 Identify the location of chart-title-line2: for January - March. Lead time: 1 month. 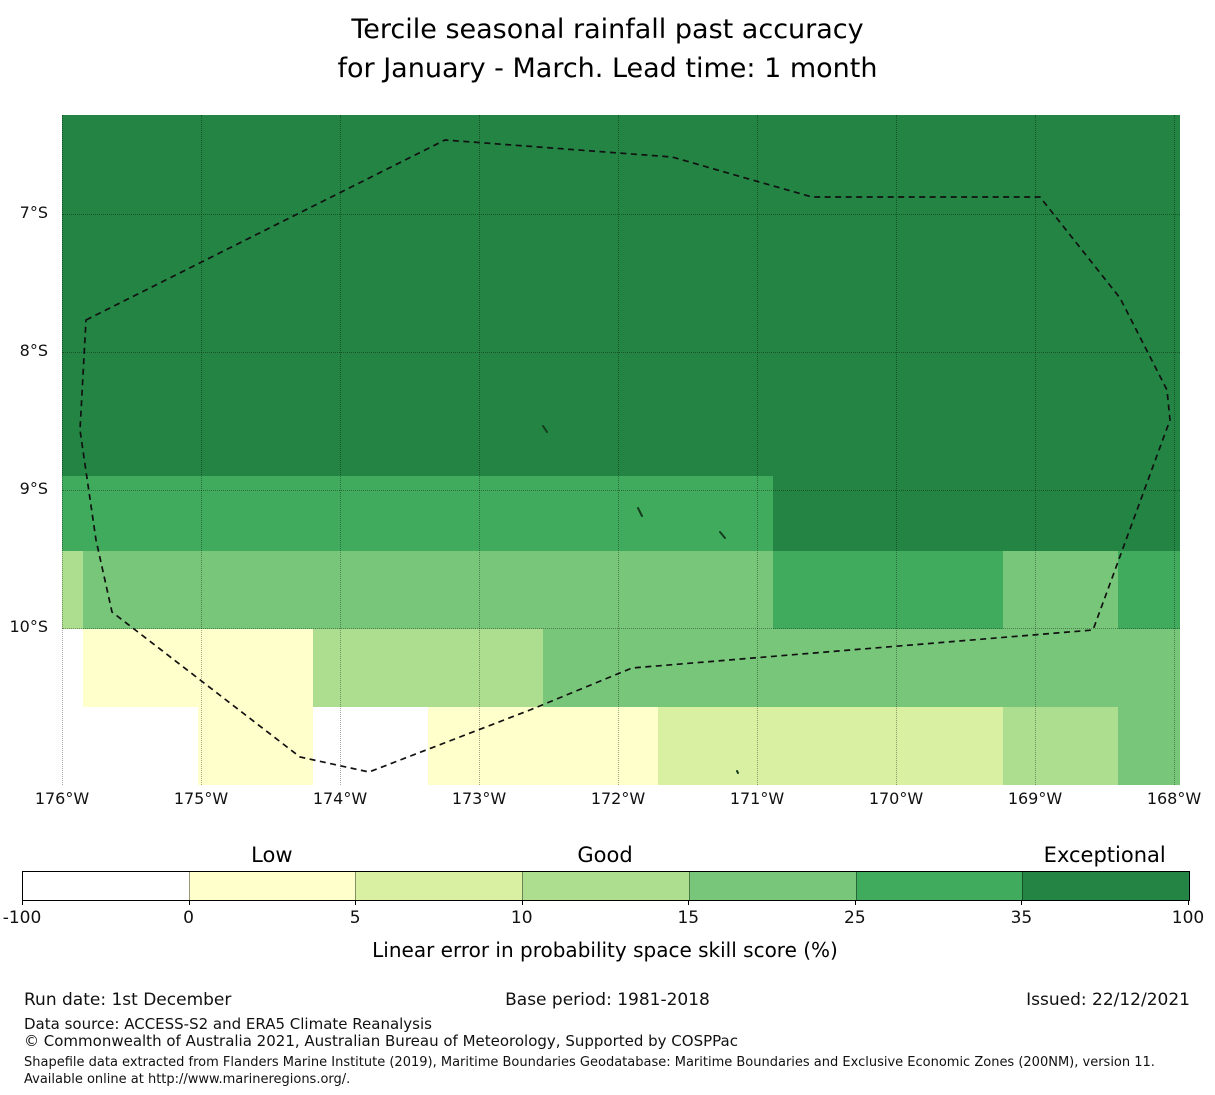
(607, 68).